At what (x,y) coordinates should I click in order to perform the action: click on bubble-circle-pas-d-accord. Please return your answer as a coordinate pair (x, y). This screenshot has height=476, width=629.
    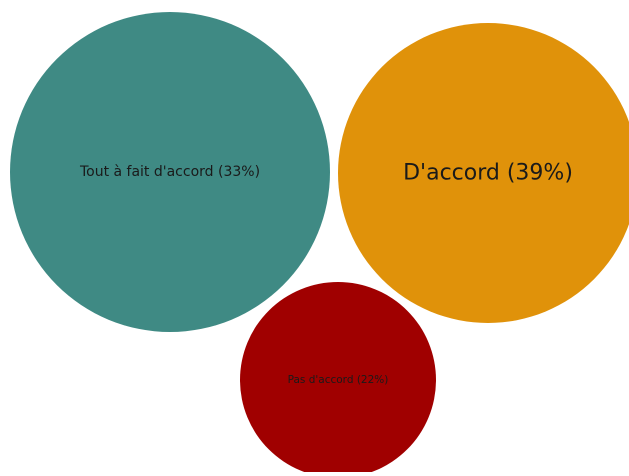
    Looking at the image, I should click on (338, 379).